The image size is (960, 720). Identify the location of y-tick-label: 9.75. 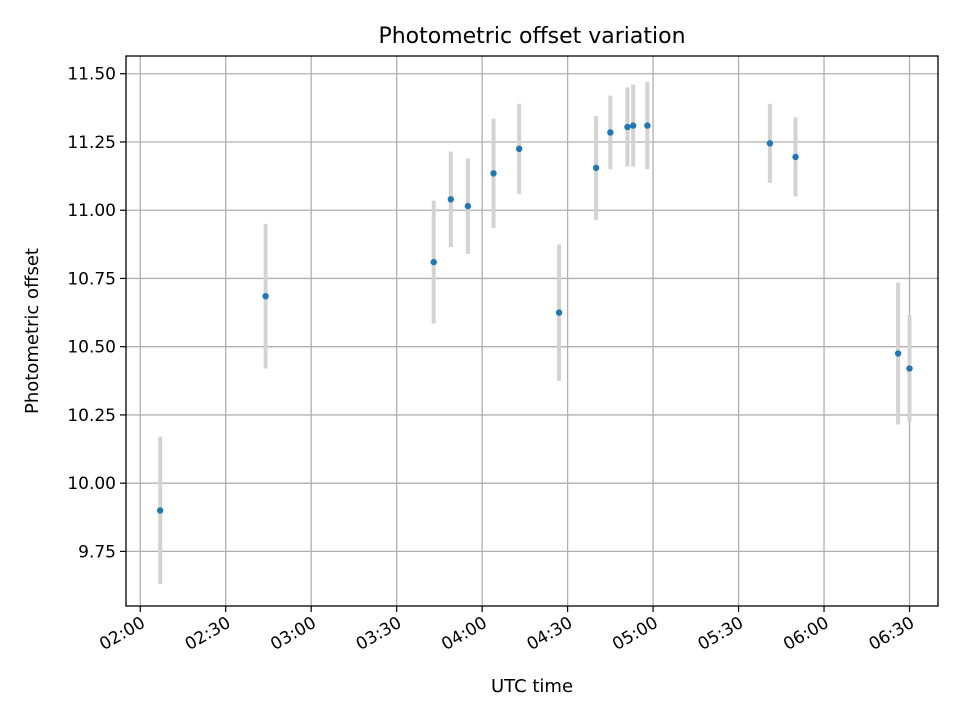
(97, 552).